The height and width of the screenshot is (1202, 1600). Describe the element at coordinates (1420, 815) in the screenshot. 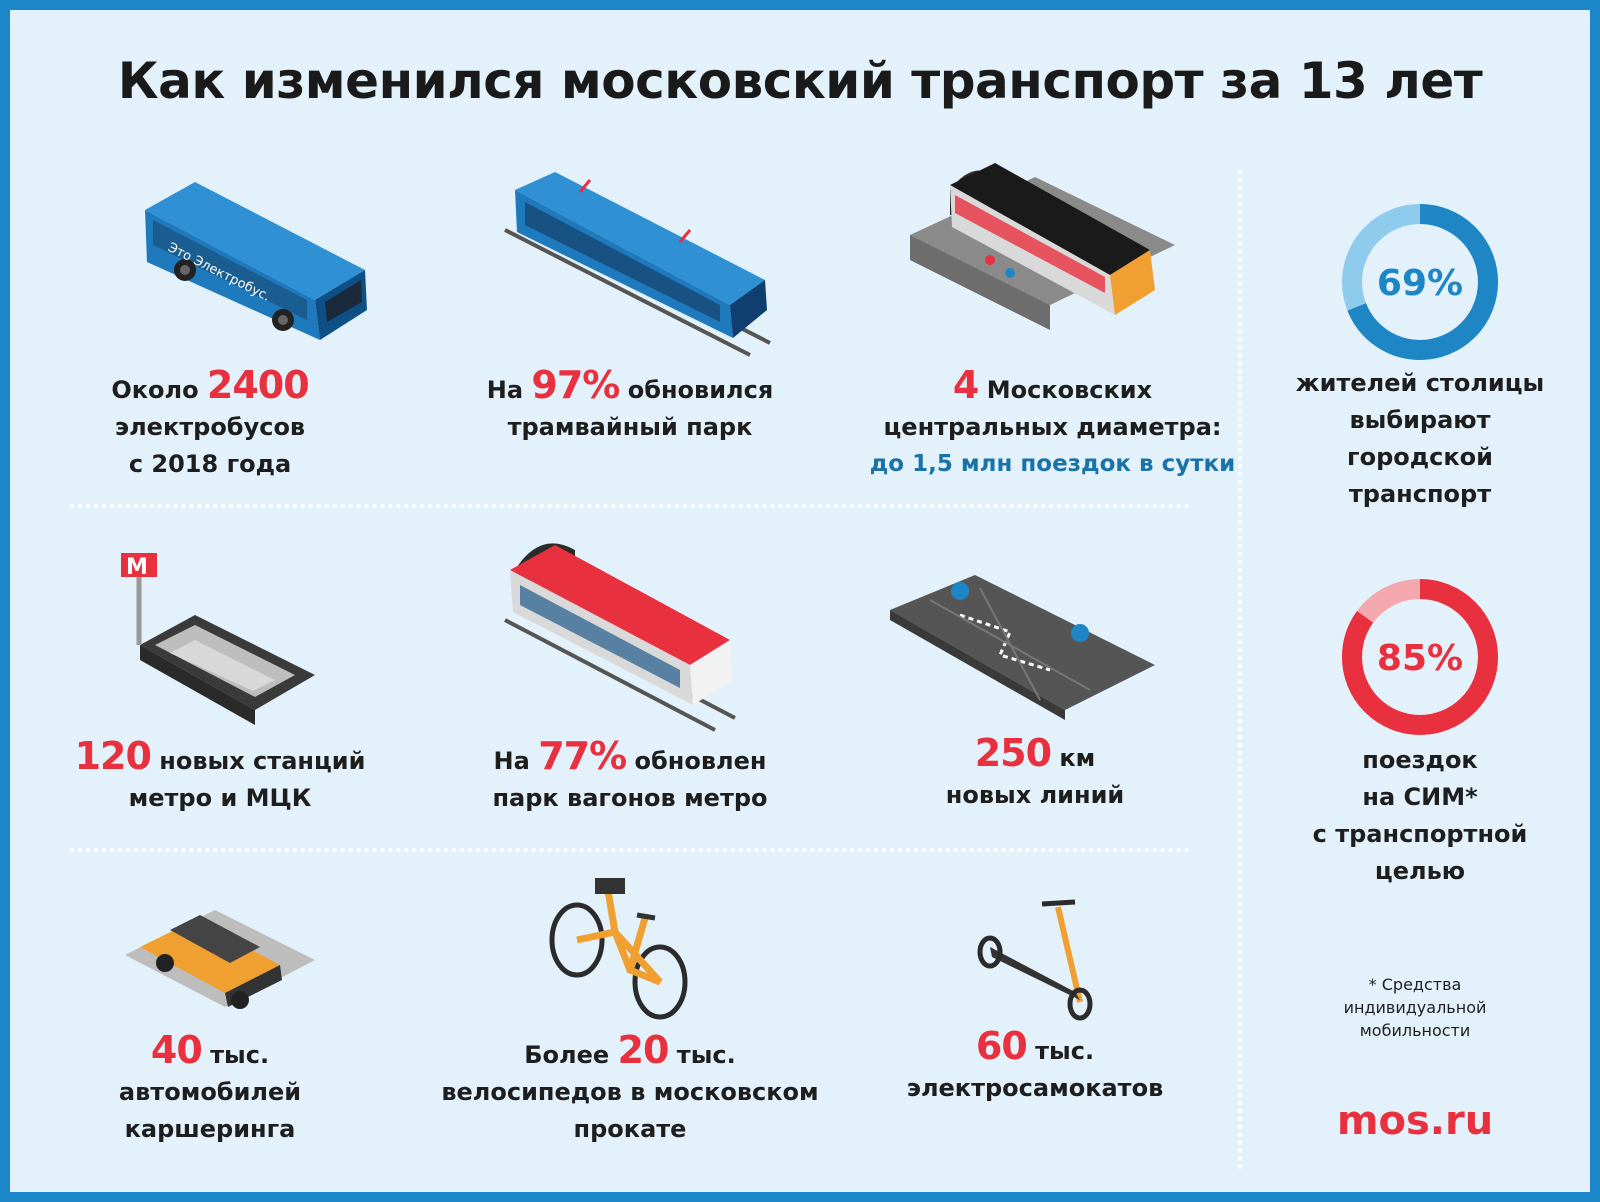

I see `ring-caption-sim-trips: поездок на СИМ* с транспортной целью` at that location.